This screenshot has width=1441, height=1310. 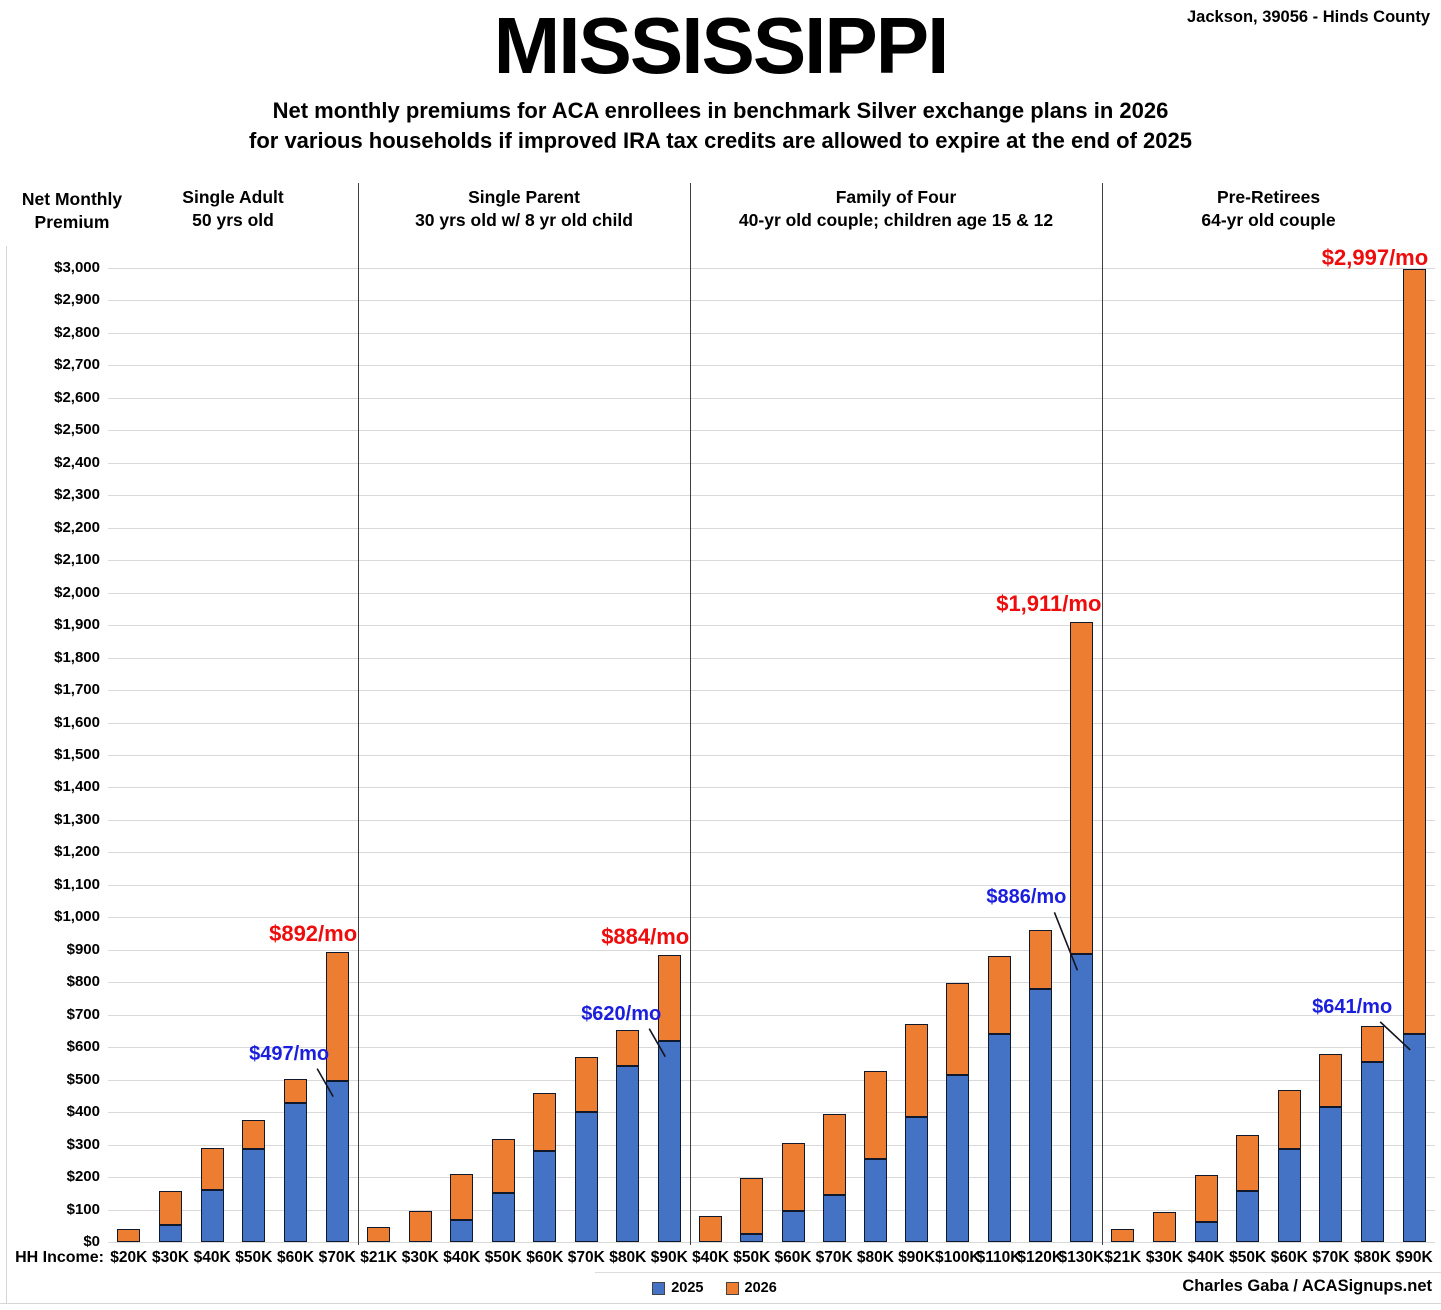 What do you see at coordinates (83, 1014) in the screenshot?
I see `y-tick-label: $700` at bounding box center [83, 1014].